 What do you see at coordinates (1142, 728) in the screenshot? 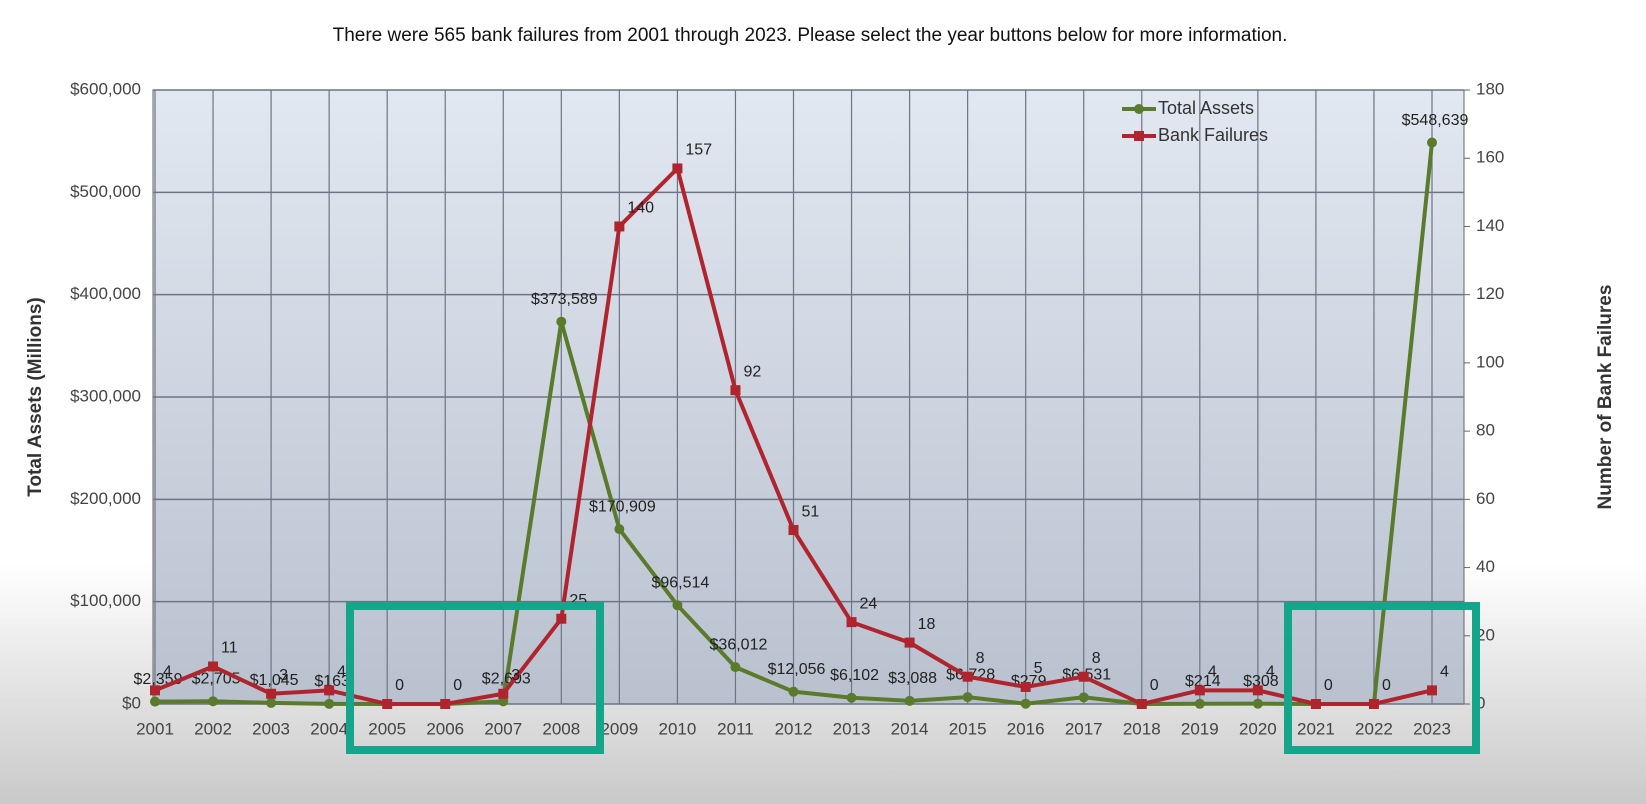
I see `x-tick-label: 2018` at bounding box center [1142, 728].